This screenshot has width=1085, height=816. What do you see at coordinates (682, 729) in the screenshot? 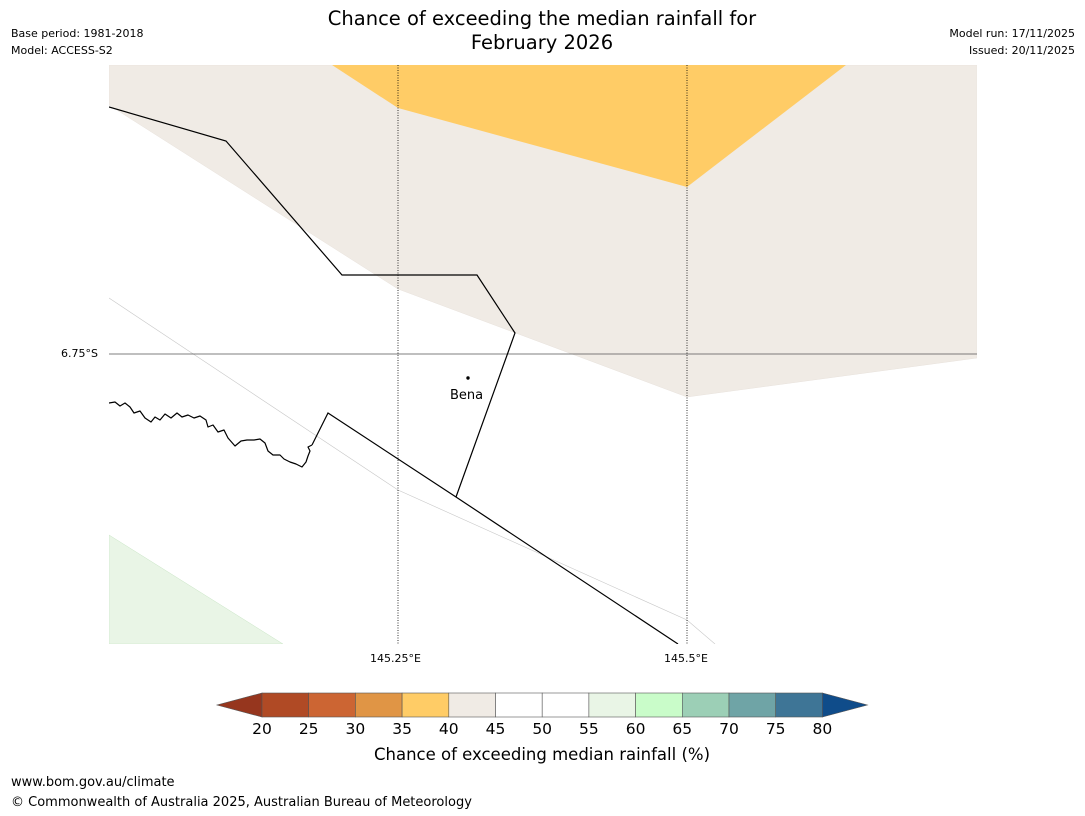
I see `colorbar-tick-label: 65` at bounding box center [682, 729].